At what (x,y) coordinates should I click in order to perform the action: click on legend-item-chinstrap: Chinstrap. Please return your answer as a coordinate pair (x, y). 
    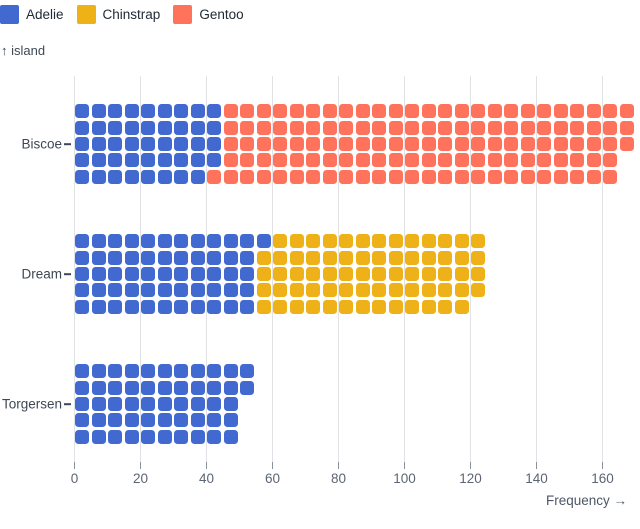
    Looking at the image, I should click on (118, 14).